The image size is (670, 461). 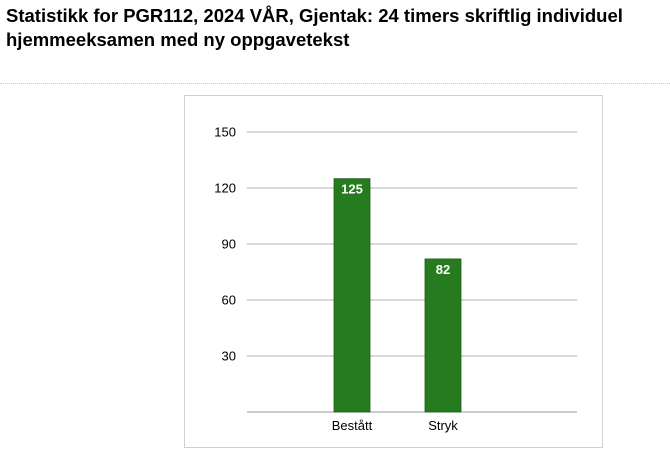 I want to click on bar-bestått, so click(x=352, y=295).